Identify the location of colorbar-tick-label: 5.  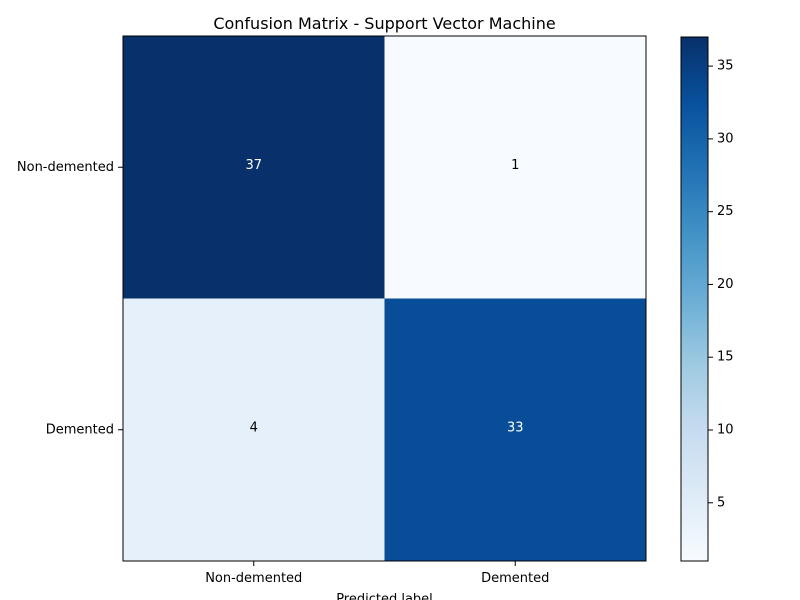
(721, 502).